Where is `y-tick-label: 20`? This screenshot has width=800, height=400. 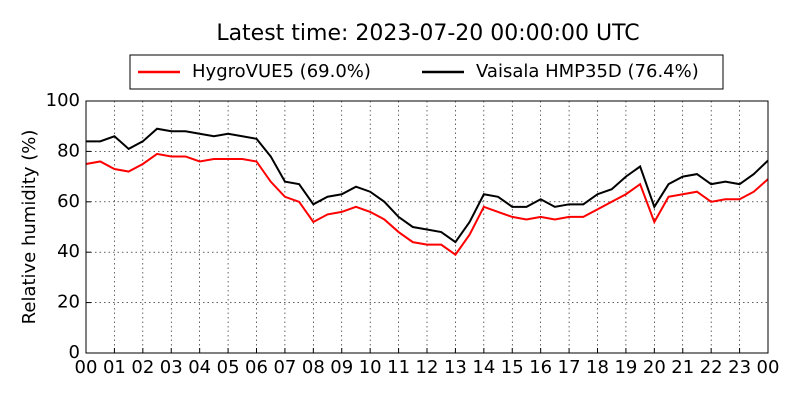
y-tick-label: 20 is located at coordinates (68, 302).